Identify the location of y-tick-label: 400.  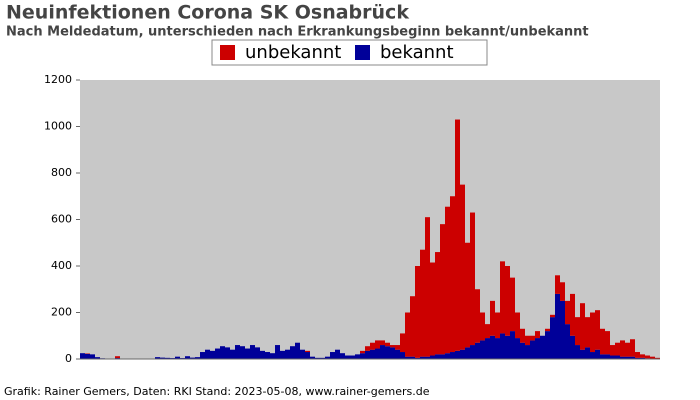
(61, 265).